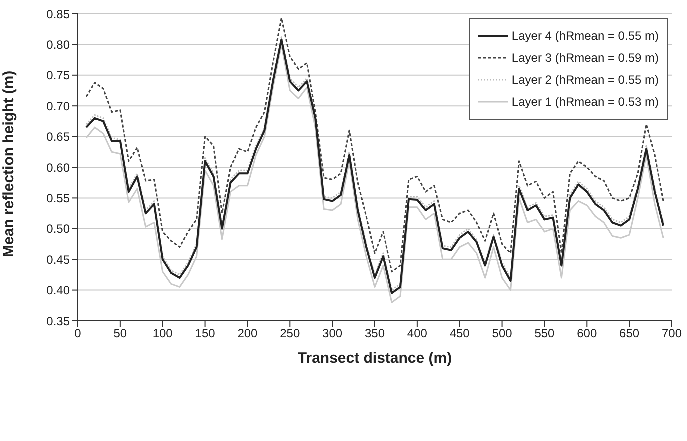 This screenshot has height=441, width=687. I want to click on x-tick-label: 150, so click(205, 333).